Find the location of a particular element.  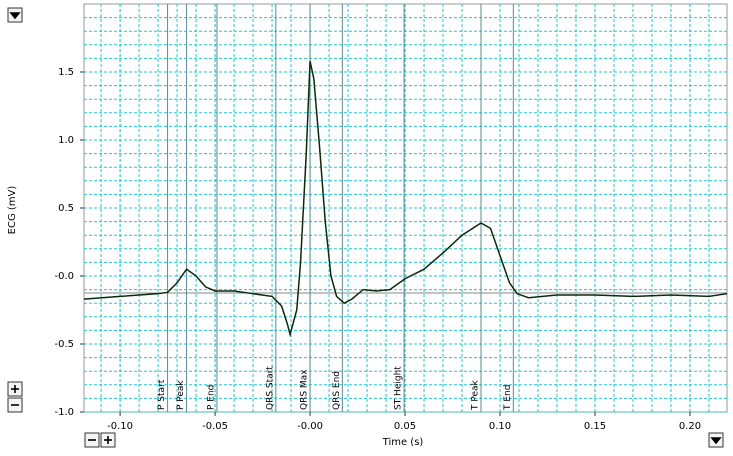

y-tick-label: -0.5 is located at coordinates (64, 344).